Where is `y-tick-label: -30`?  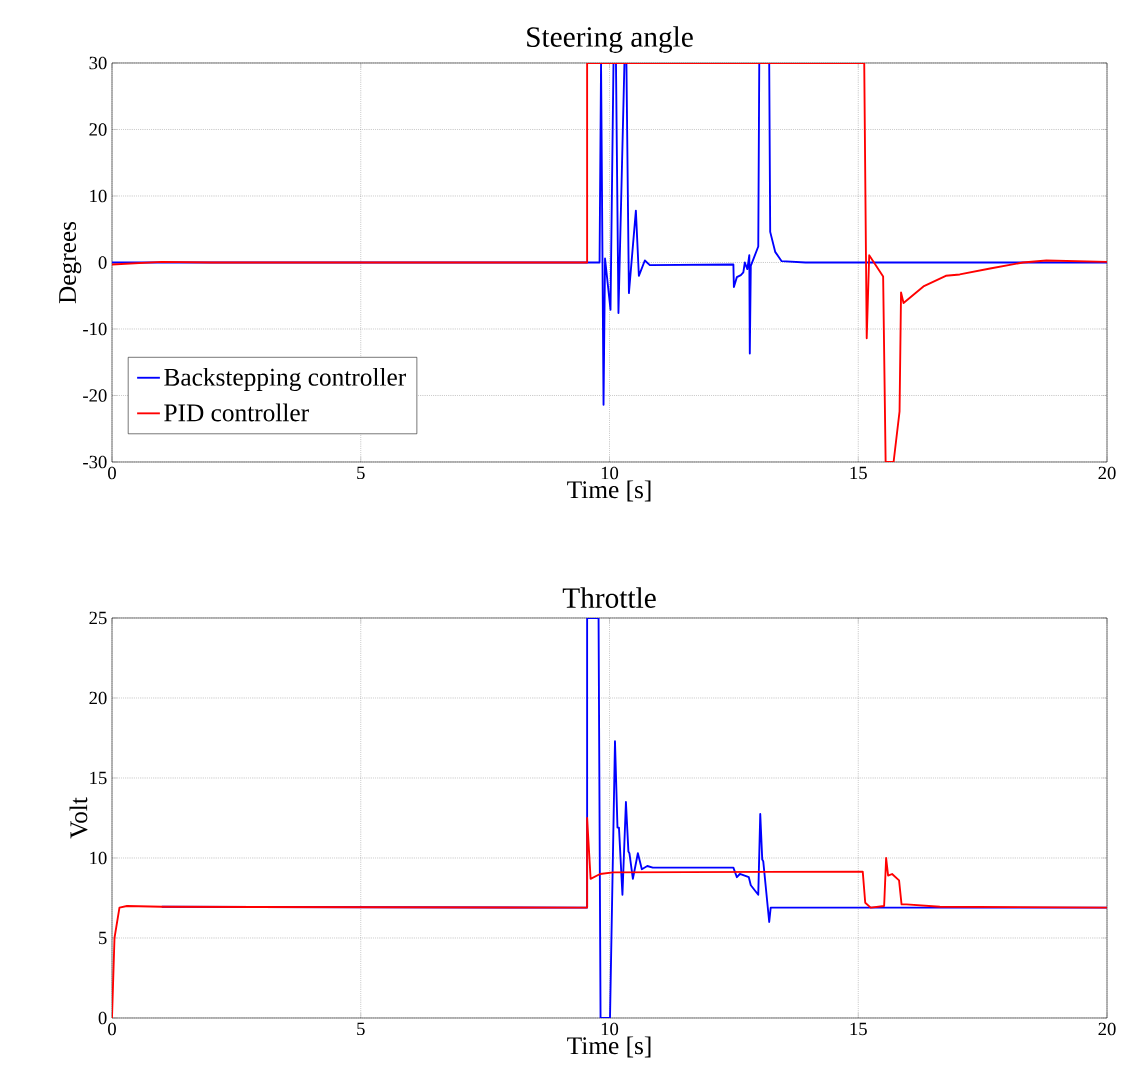
y-tick-label: -30 is located at coordinates (95, 462).